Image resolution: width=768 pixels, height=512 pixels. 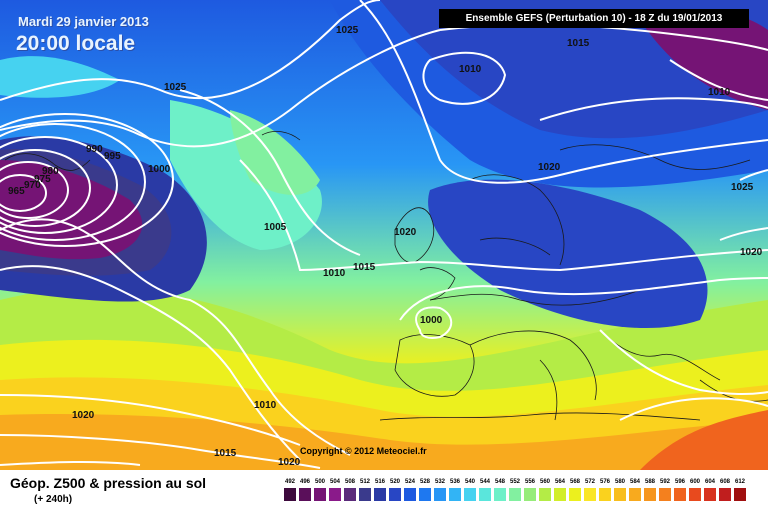 I want to click on scale-tick-label: 548, so click(x=499, y=482).